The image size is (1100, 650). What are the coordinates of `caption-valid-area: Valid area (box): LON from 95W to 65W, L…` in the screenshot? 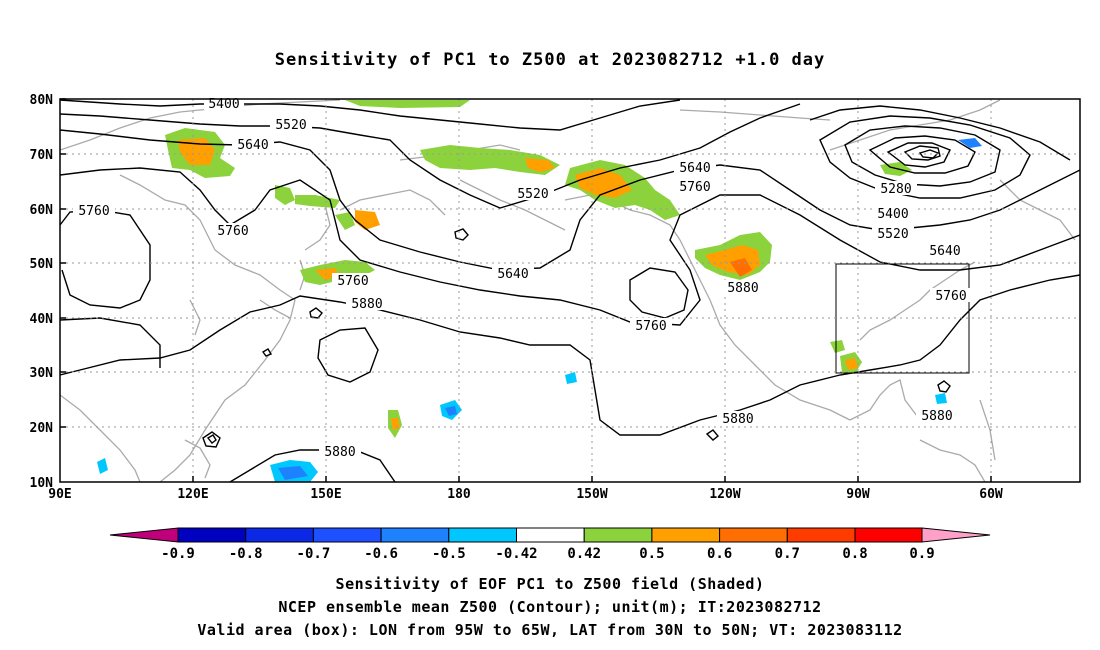 It's located at (550, 630).